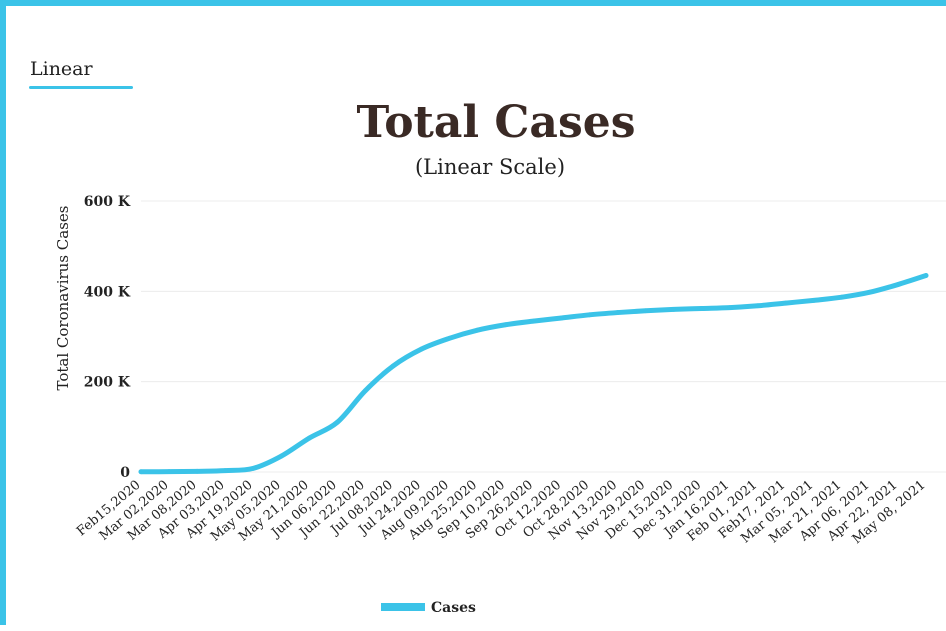 This screenshot has height=631, width=946. I want to click on legend-swatch, so click(403, 607).